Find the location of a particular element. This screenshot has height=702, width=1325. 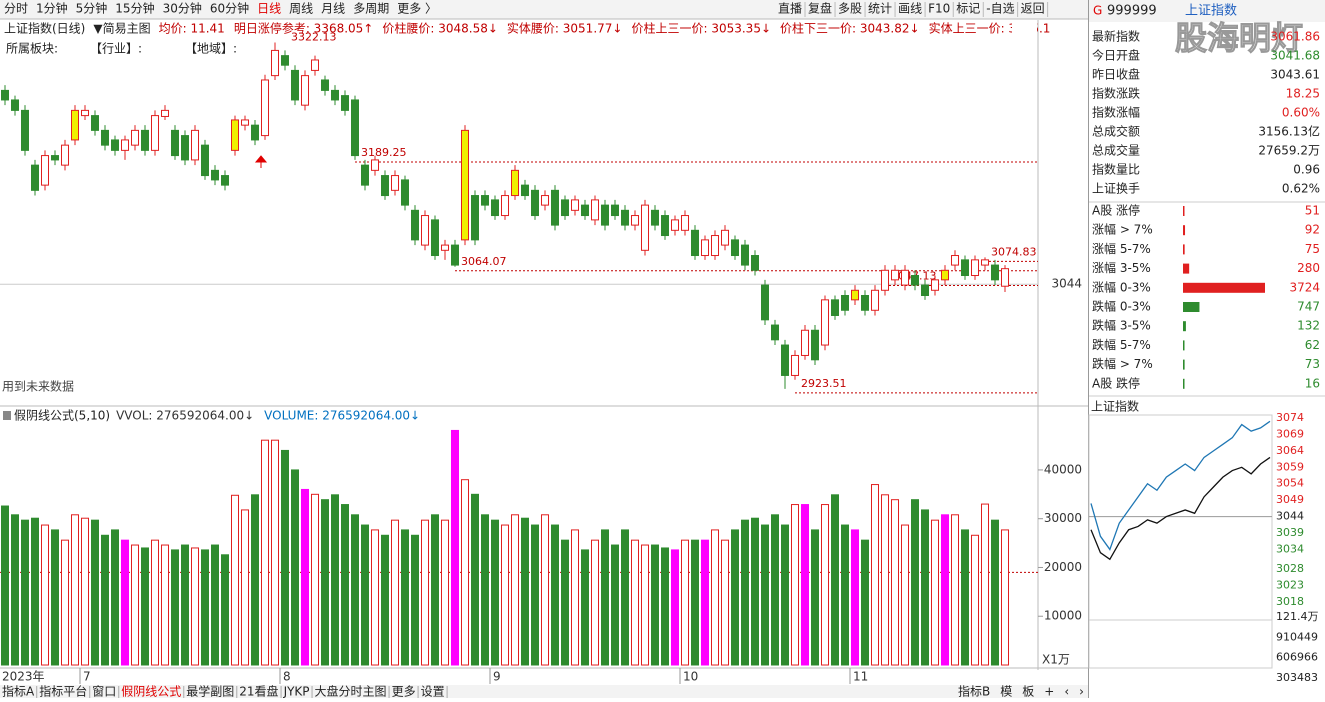

sector-label: 【行业】: is located at coordinates (116, 49).